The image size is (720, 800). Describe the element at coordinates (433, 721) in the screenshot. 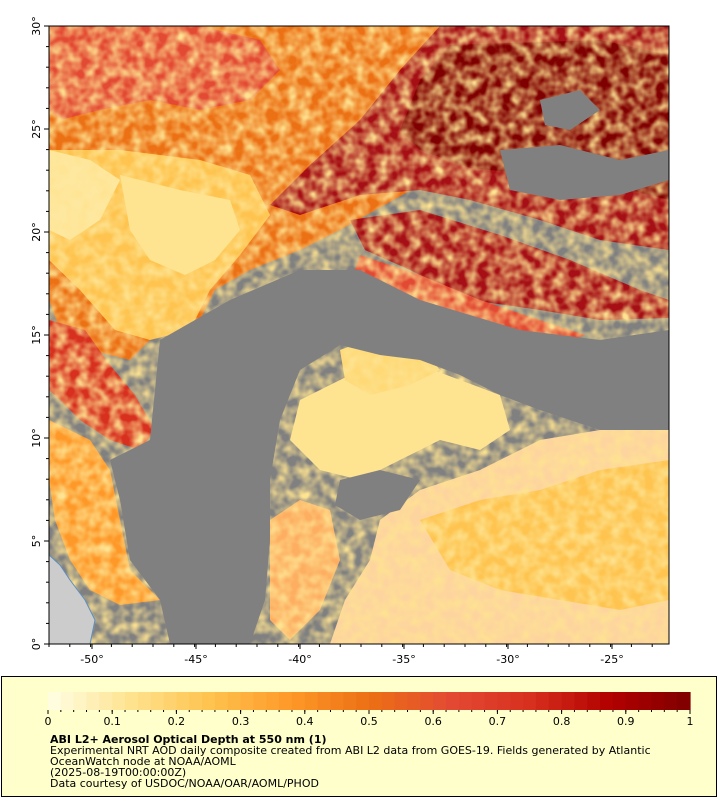

I see `colorbar-tick-label: 0.6` at that location.